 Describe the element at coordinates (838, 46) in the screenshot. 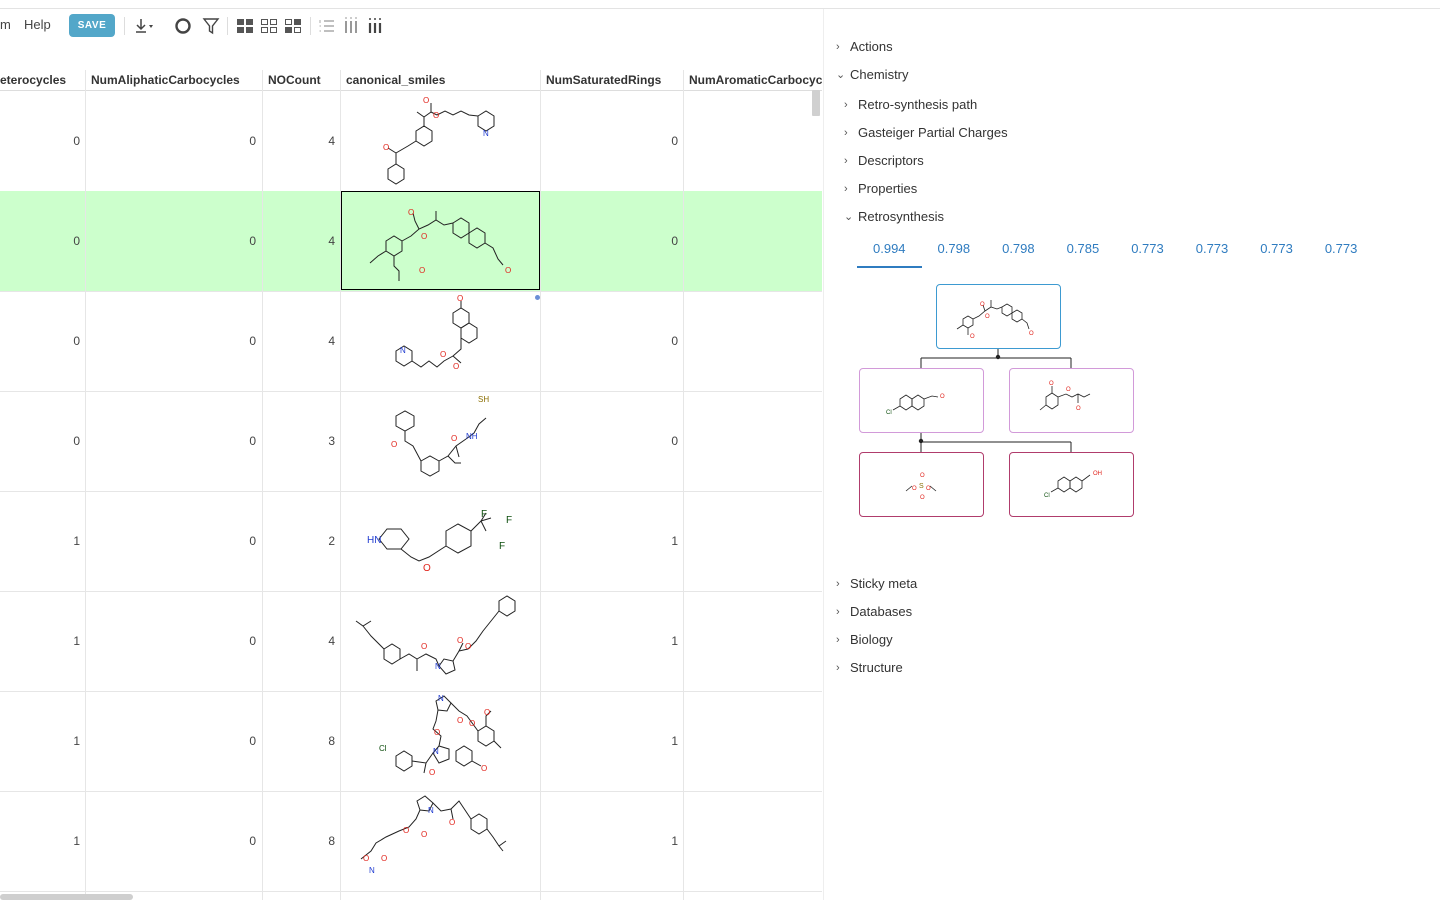

I see `chevron-right-icon: ›` at that location.